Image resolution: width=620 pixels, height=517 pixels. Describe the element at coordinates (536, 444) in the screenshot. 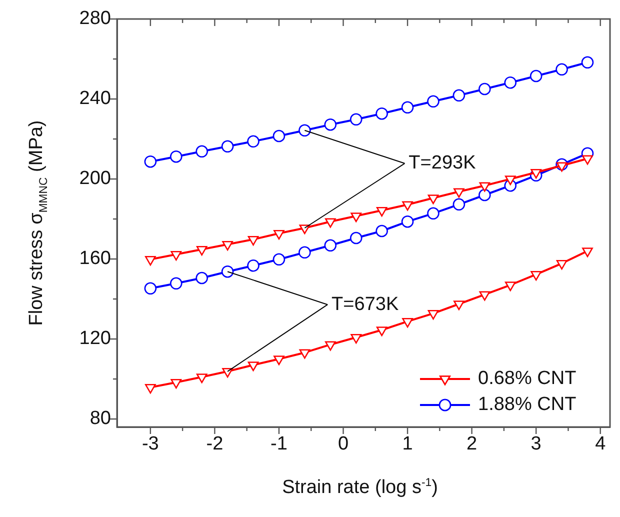

I see `x-tick-label: 3` at that location.